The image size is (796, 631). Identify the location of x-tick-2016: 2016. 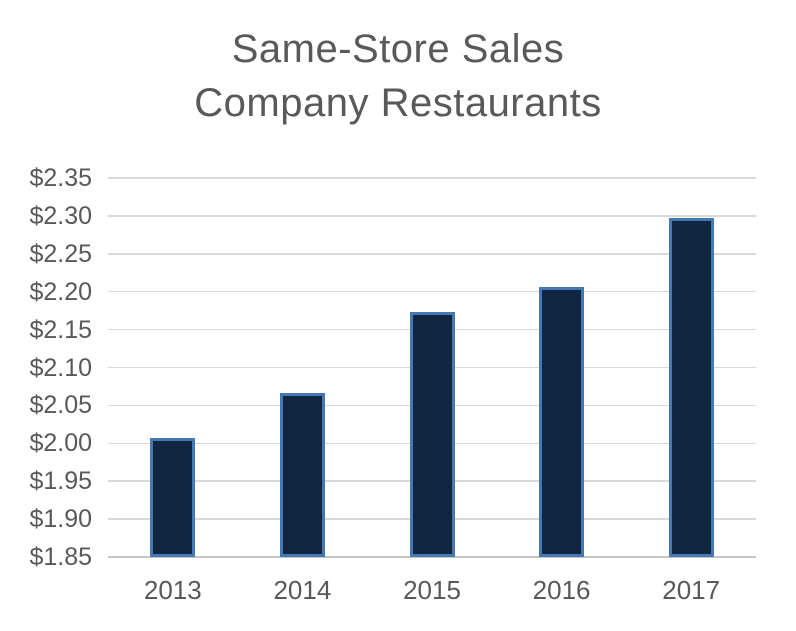
(561, 590).